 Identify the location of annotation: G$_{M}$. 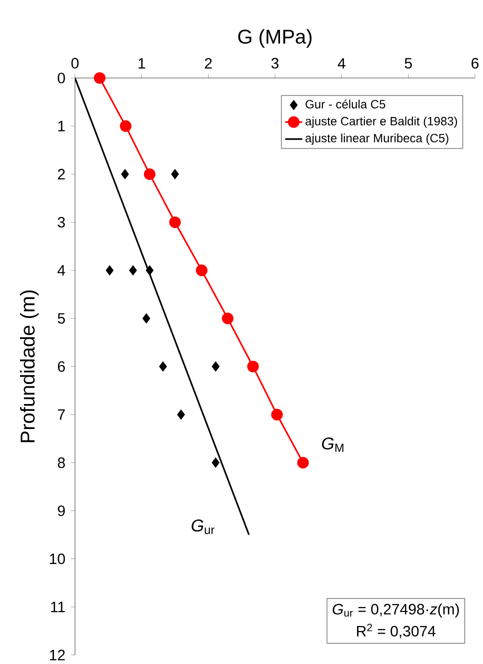
(333, 444).